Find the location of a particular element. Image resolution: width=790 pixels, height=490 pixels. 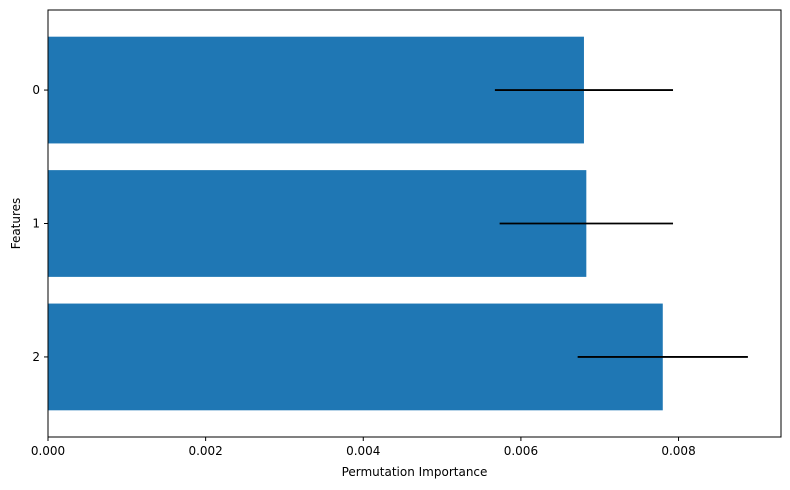

y-tick-label-1: 1 is located at coordinates (36, 224).